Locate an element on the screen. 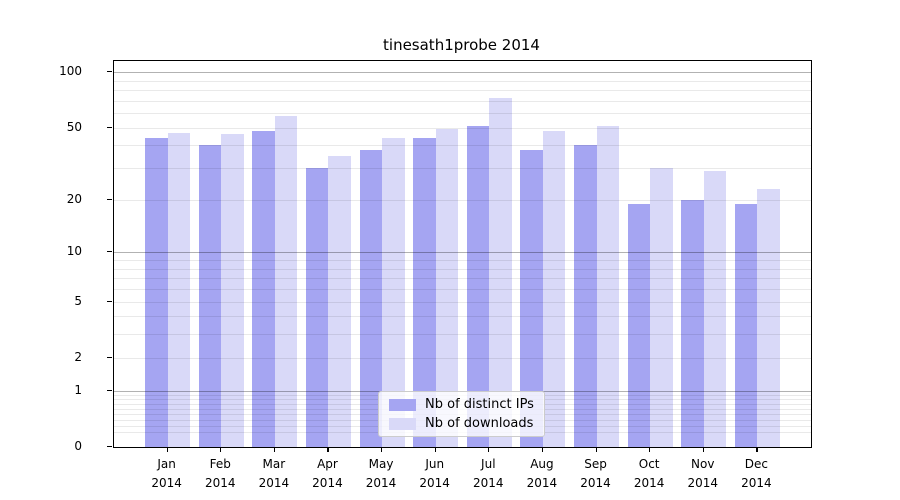  bar-distinct-ips-oct is located at coordinates (639, 325).